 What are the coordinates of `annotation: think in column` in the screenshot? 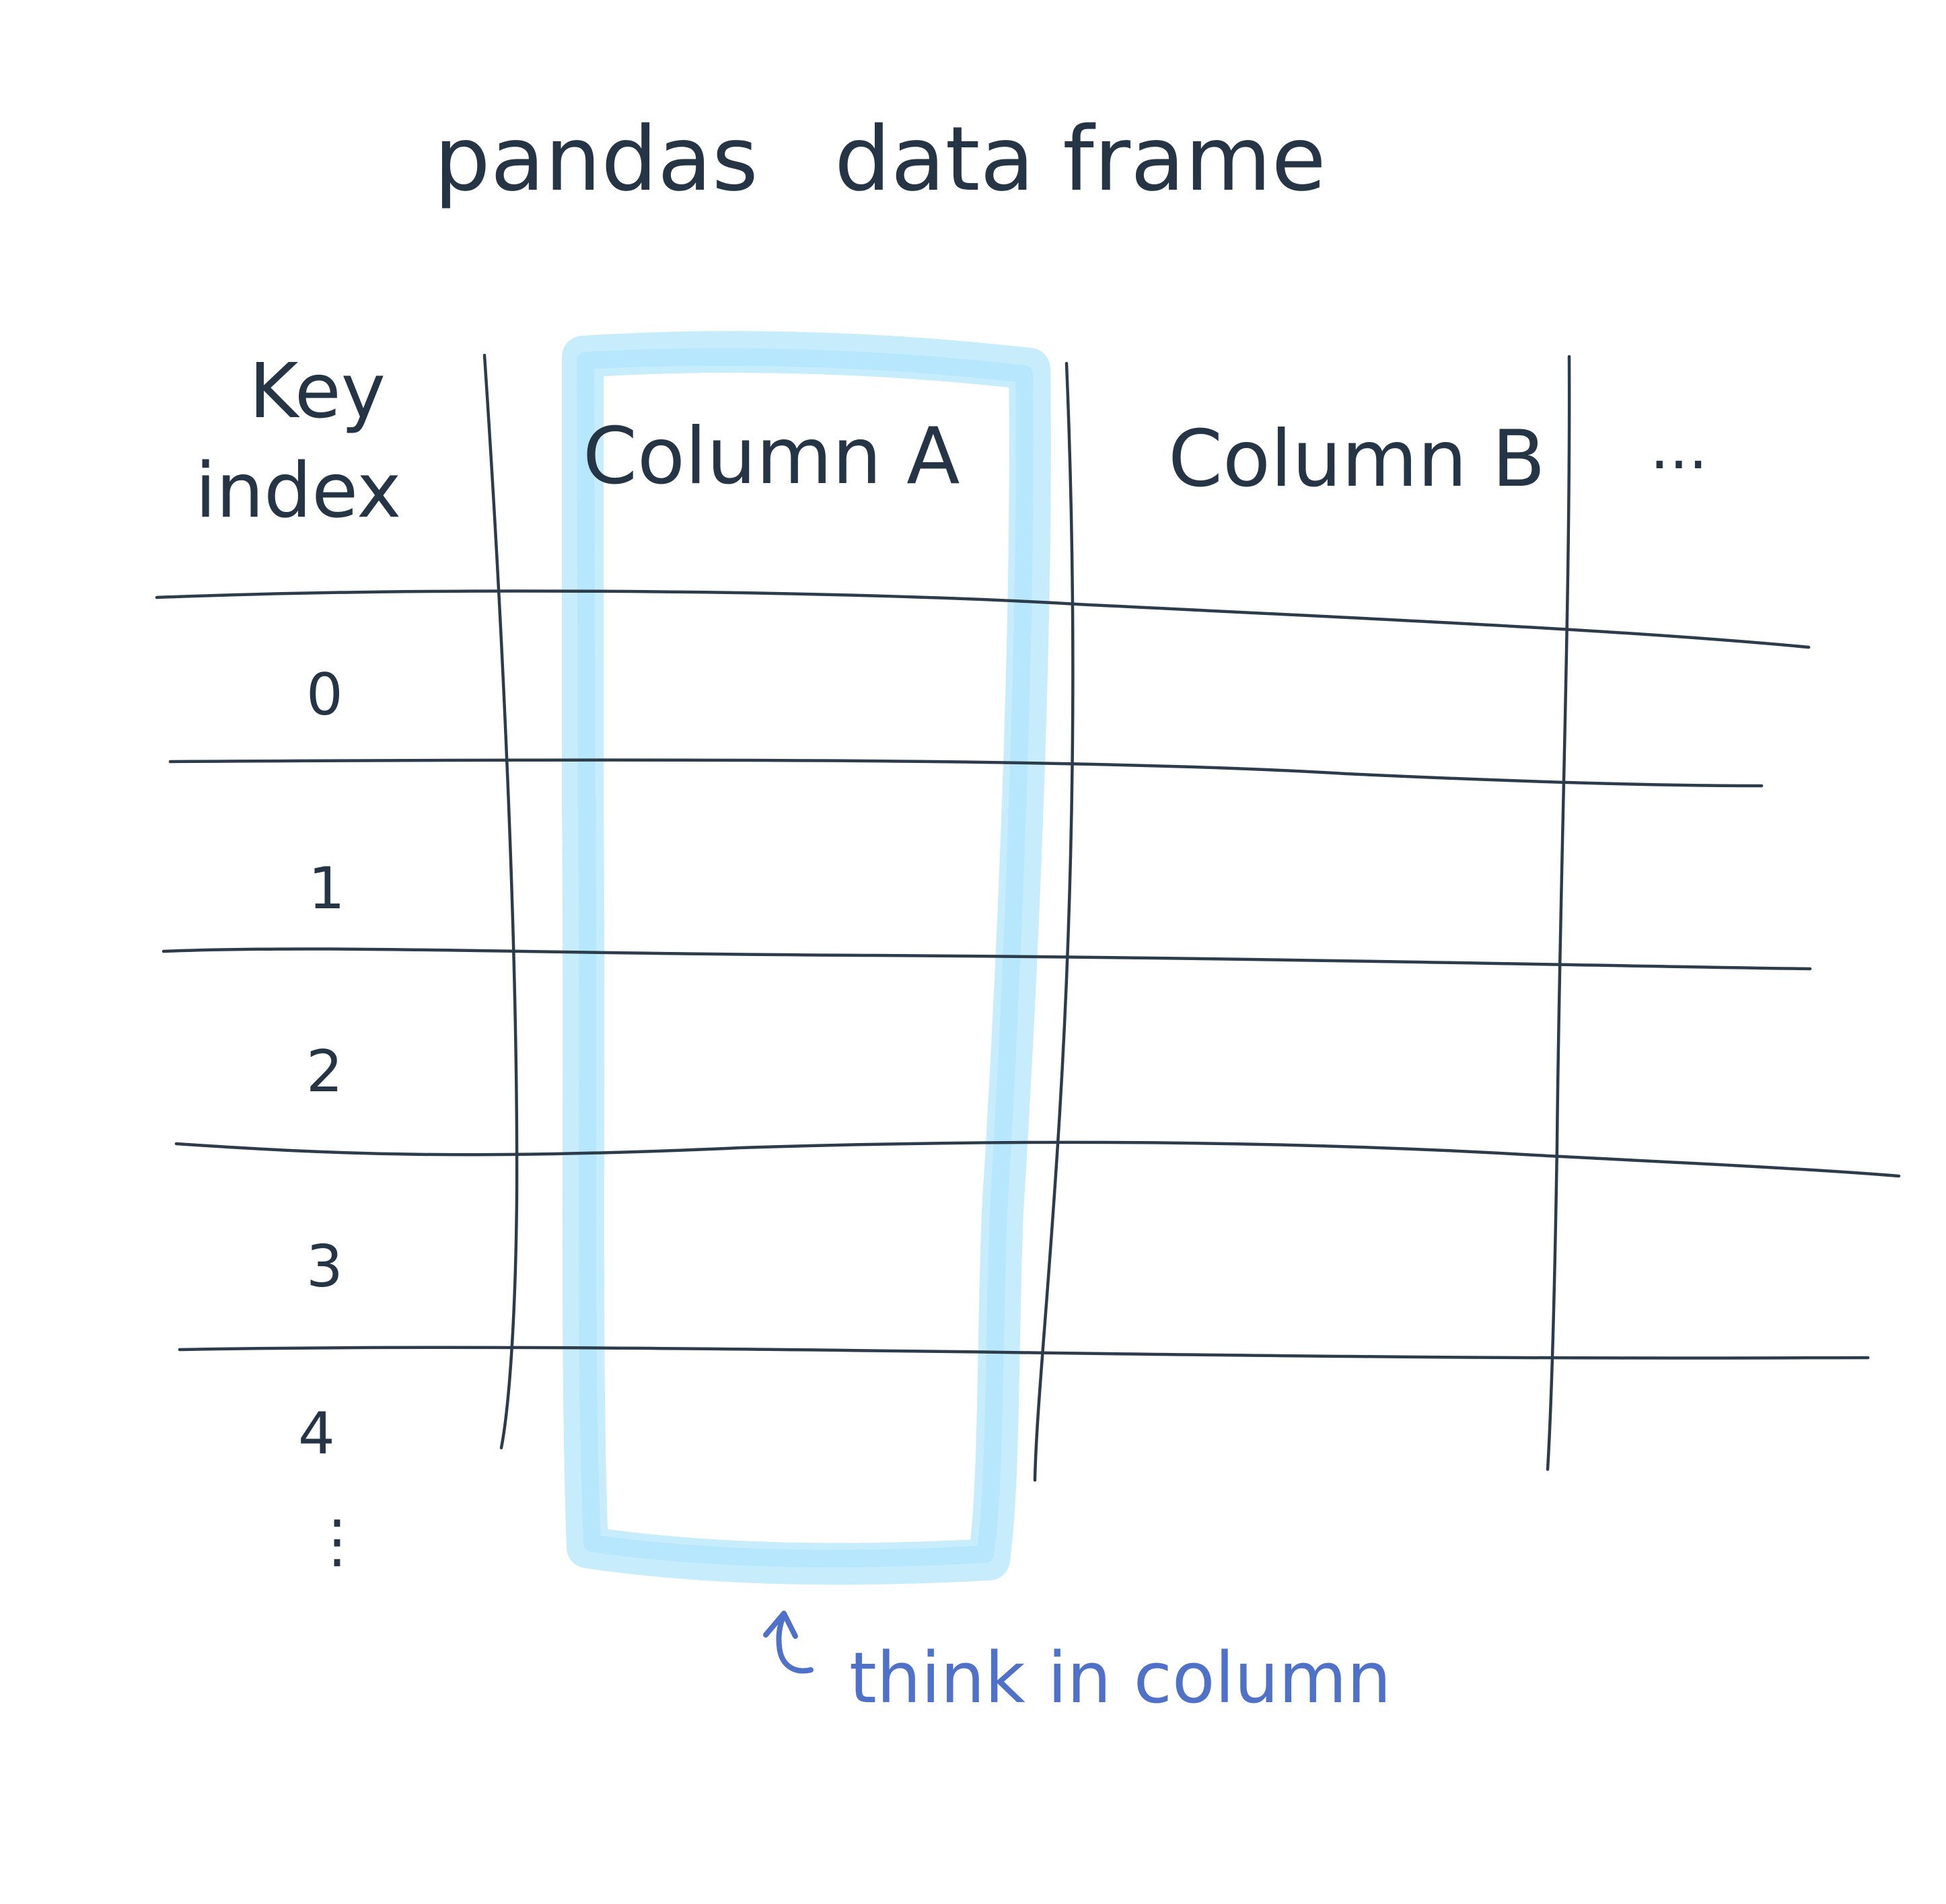 It's located at (1077, 1665).